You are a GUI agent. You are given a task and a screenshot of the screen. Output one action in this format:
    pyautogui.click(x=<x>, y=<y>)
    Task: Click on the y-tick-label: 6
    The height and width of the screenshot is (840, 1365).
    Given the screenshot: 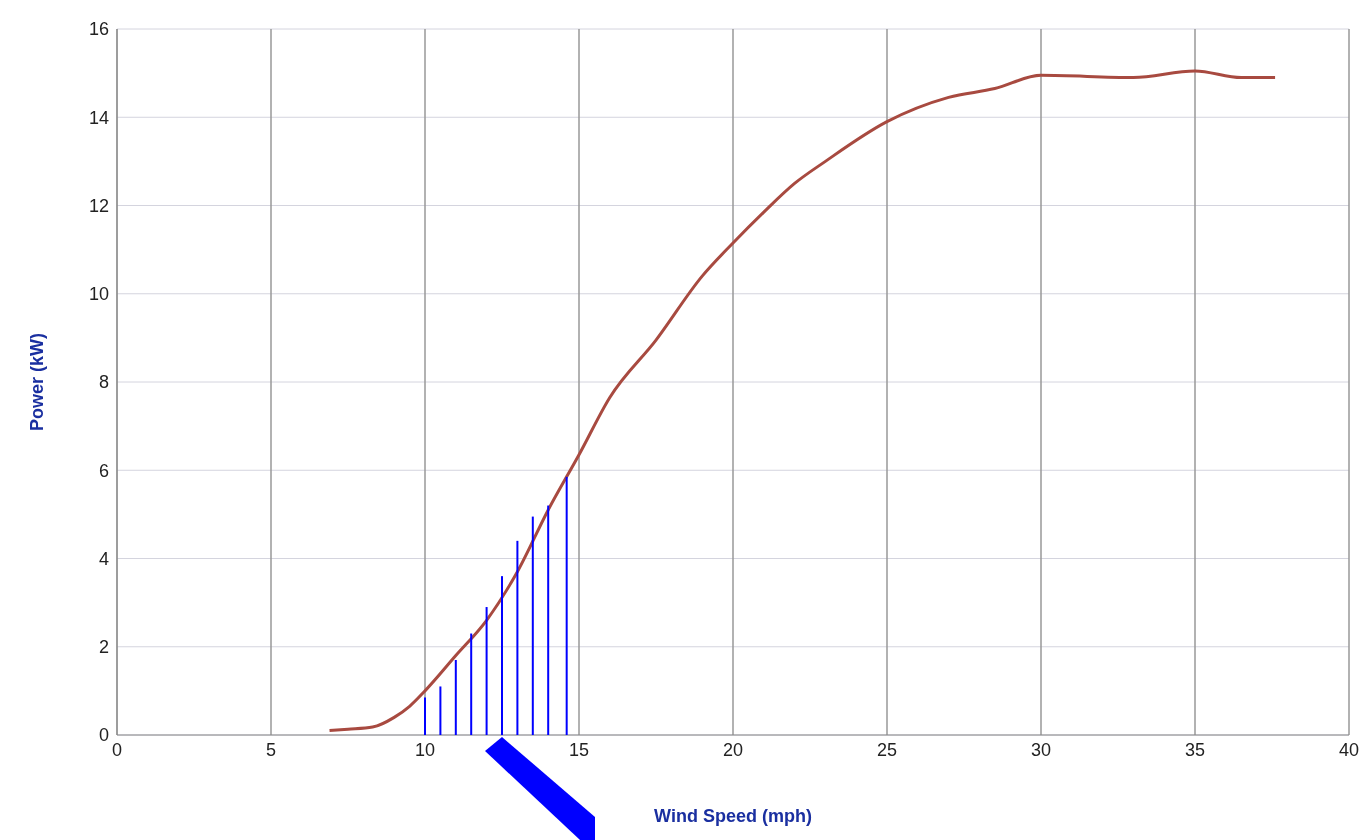 What is the action you would take?
    pyautogui.click(x=103, y=470)
    